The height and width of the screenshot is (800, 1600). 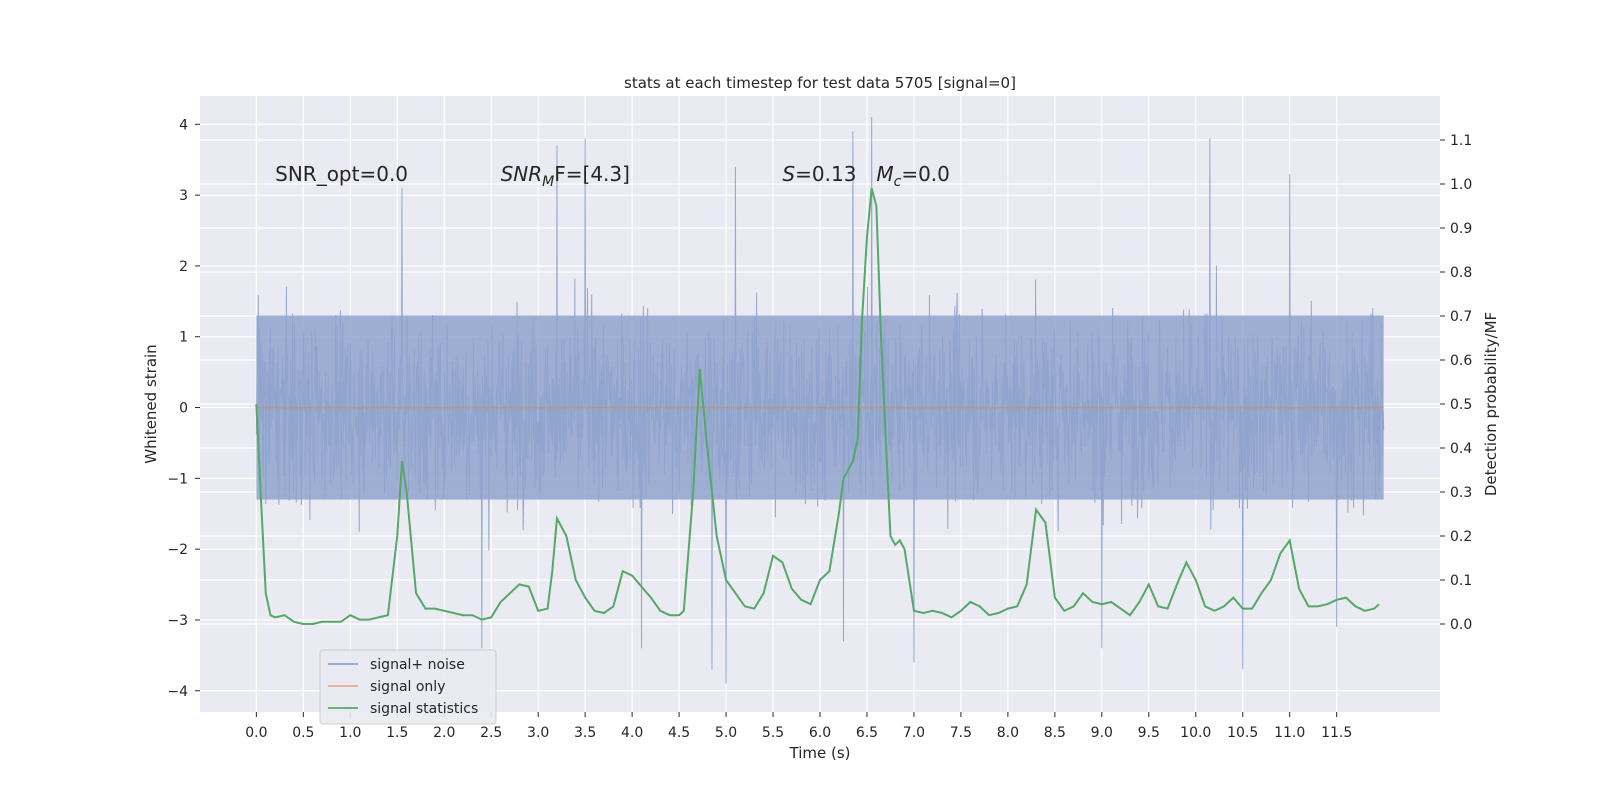 I want to click on x-tick-label: 11.0, so click(x=1289, y=733).